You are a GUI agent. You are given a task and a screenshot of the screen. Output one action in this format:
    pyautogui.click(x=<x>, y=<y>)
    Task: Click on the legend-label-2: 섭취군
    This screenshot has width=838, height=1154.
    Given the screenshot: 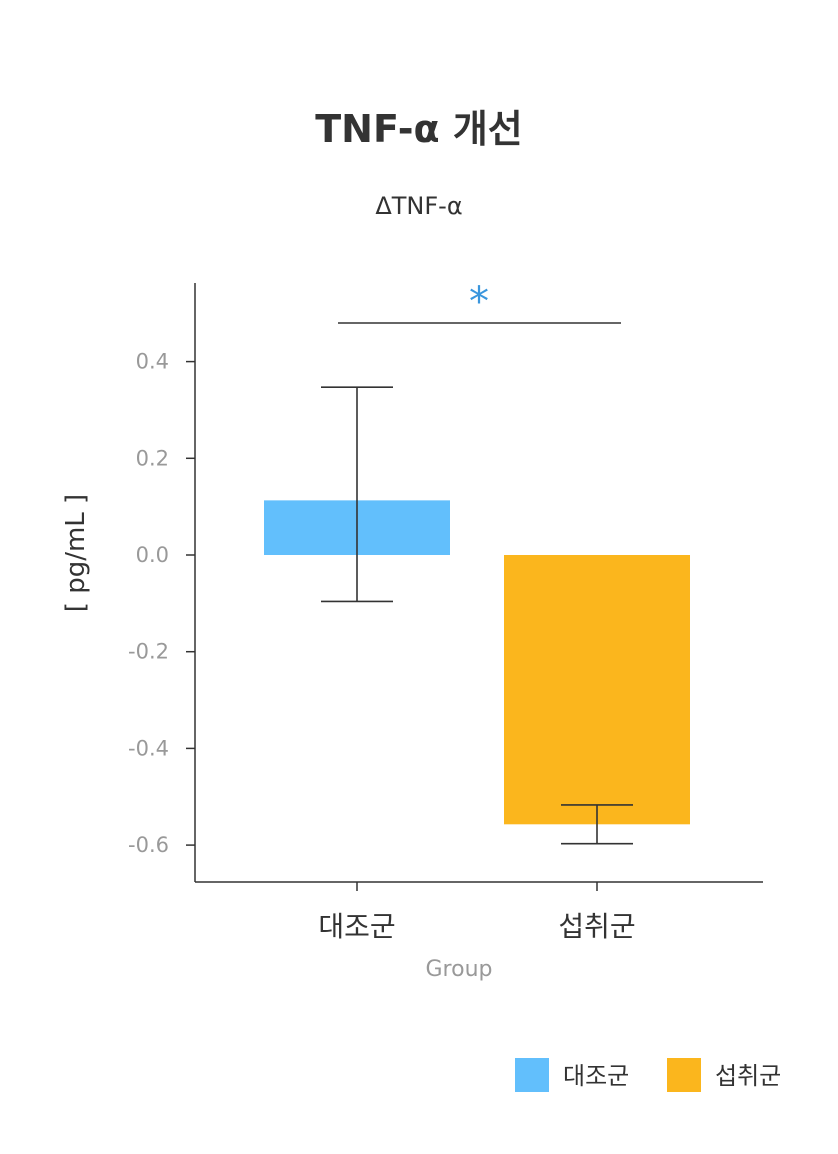 What is the action you would take?
    pyautogui.click(x=748, y=1076)
    